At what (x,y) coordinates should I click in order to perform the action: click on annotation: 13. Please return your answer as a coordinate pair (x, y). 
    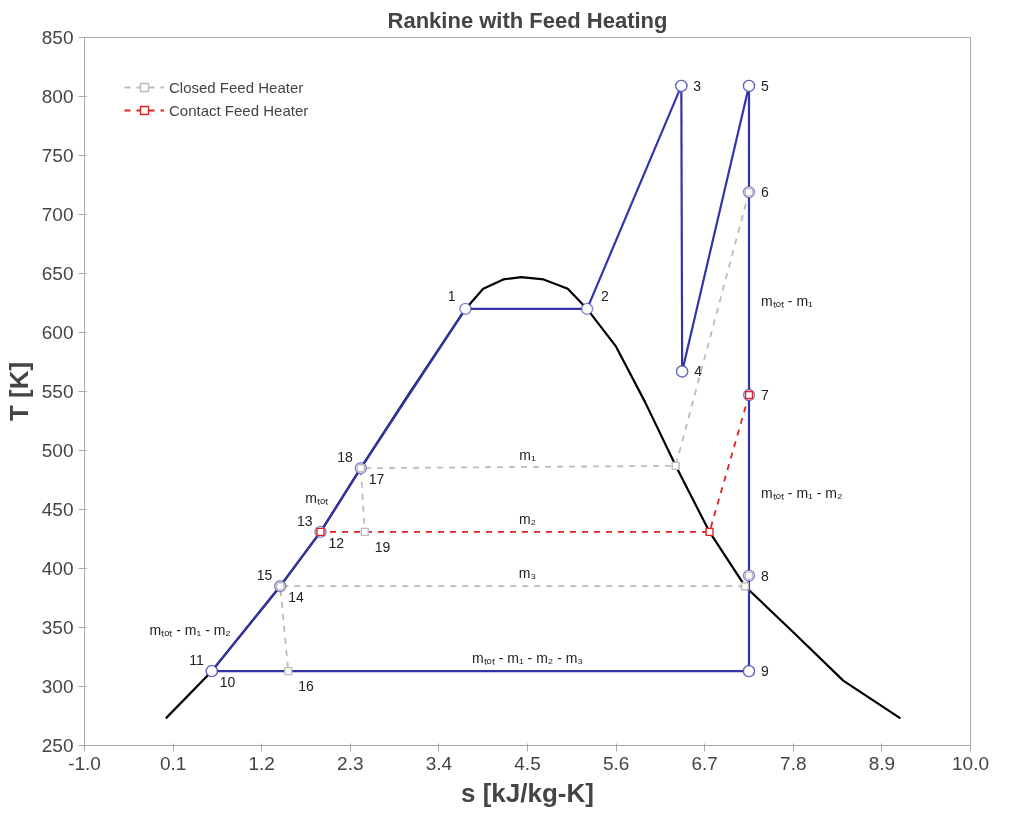
    Looking at the image, I should click on (304, 520).